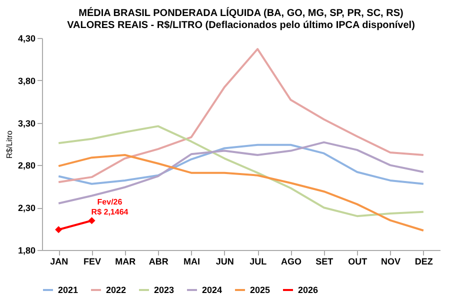  What do you see at coordinates (9, 144) in the screenshot?
I see `y-axis-title: R$/Litro` at bounding box center [9, 144].